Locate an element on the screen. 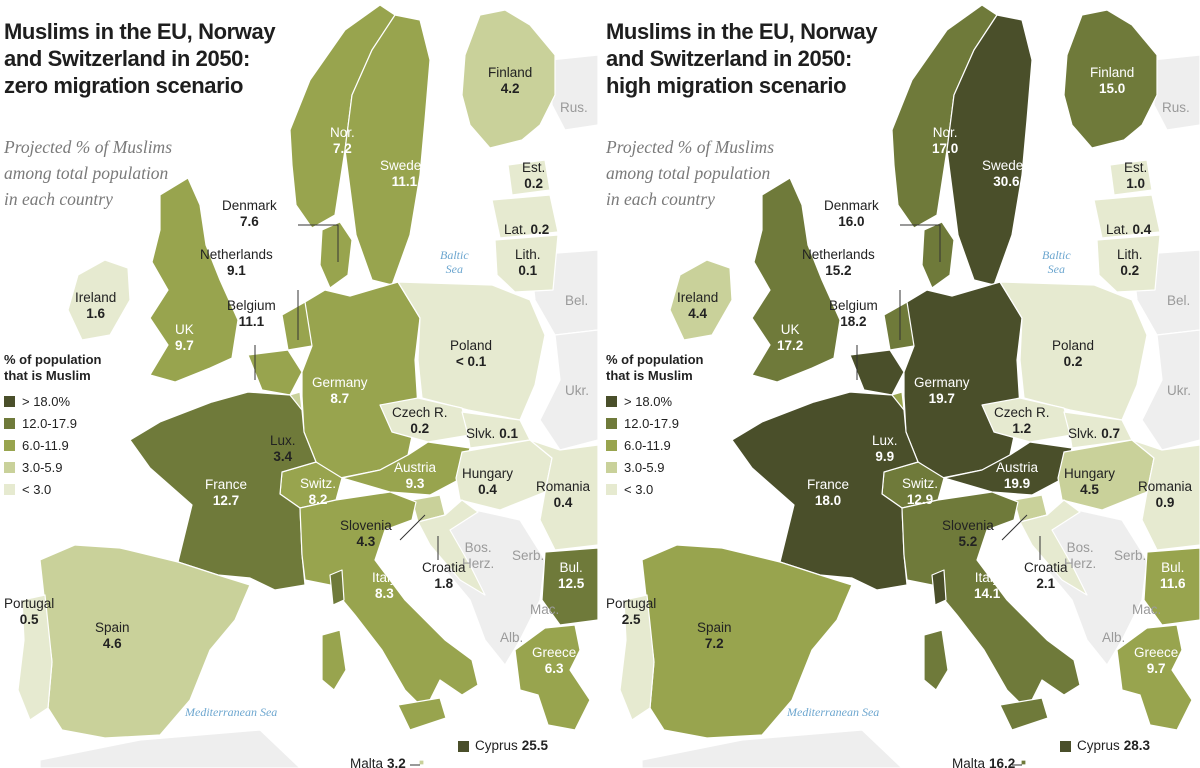  austria-region is located at coordinates (406, 468).